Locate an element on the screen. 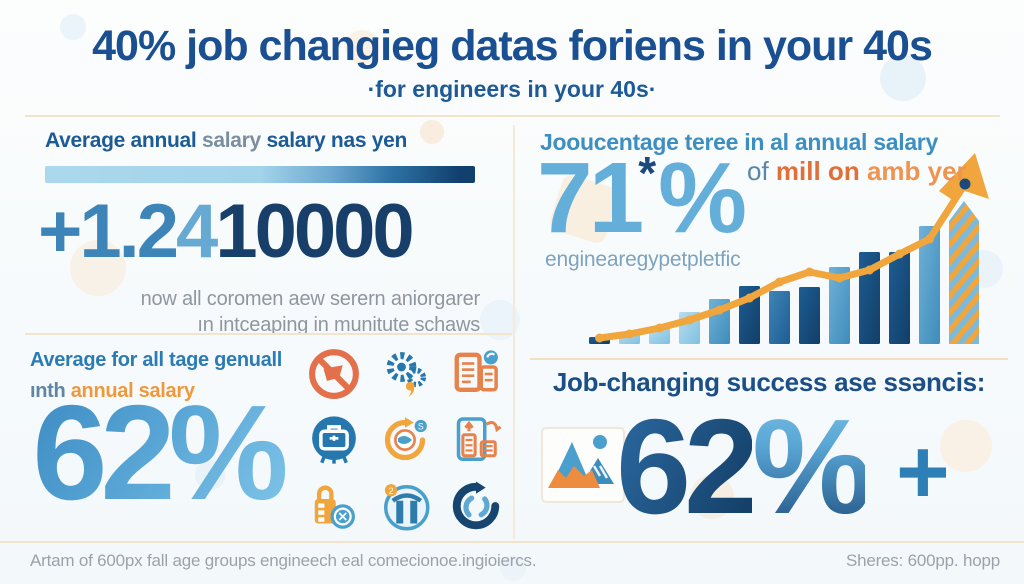 Image resolution: width=1024 pixels, height=584 pixels. accent-bold-text: mill on is located at coordinates (817, 171).